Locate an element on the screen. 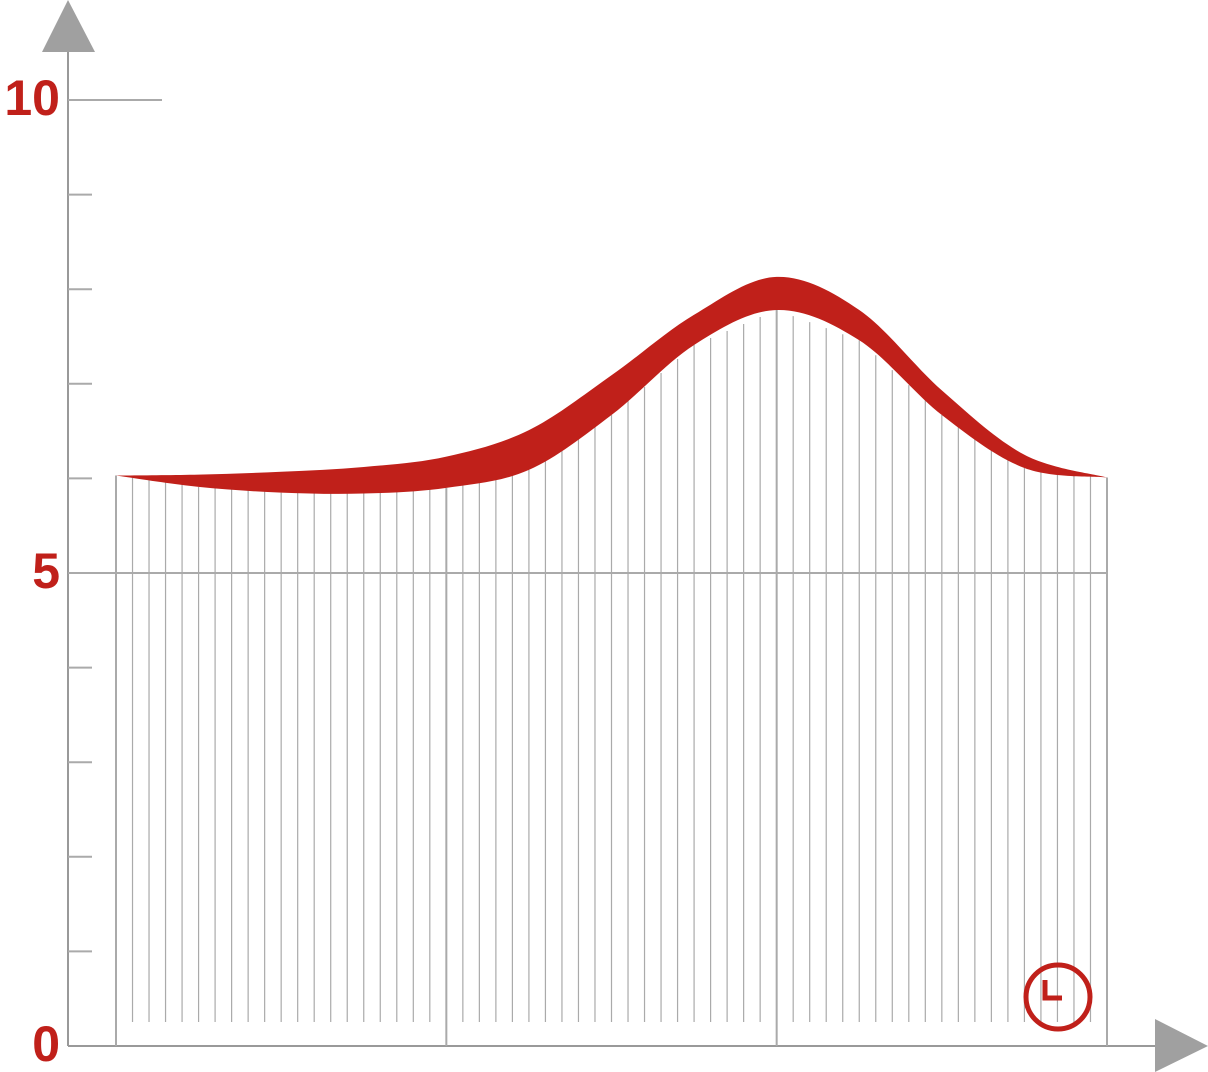 This screenshot has width=1208, height=1072. clock-icon is located at coordinates (1058, 997).